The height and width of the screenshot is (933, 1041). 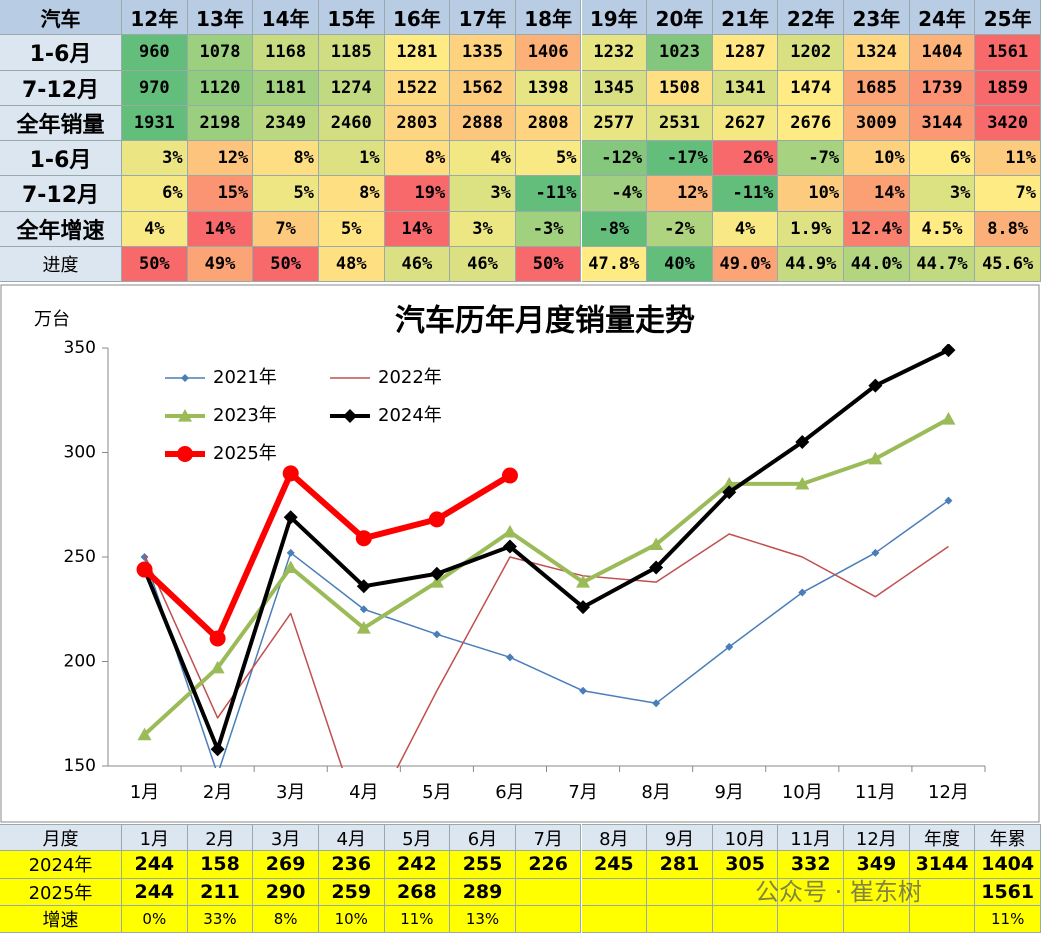 I want to click on data-cell: 211, so click(x=220, y=892).